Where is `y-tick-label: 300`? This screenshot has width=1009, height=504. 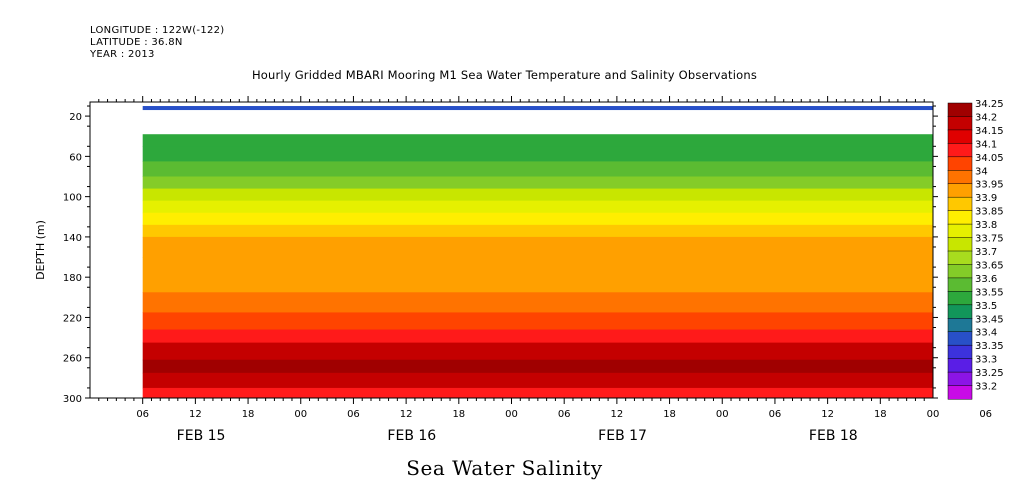 y-tick-label: 300 is located at coordinates (72, 399).